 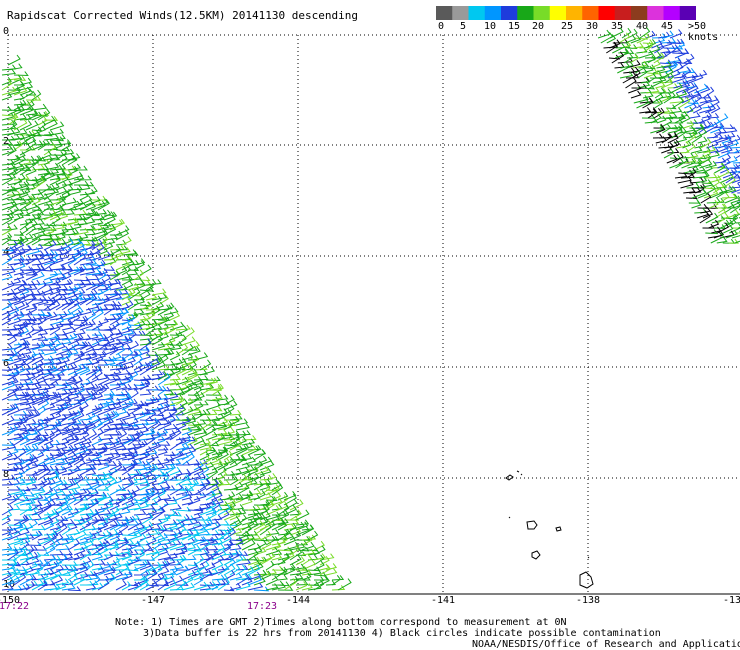 I want to click on legend-label: >50 knots, so click(x=703, y=32).